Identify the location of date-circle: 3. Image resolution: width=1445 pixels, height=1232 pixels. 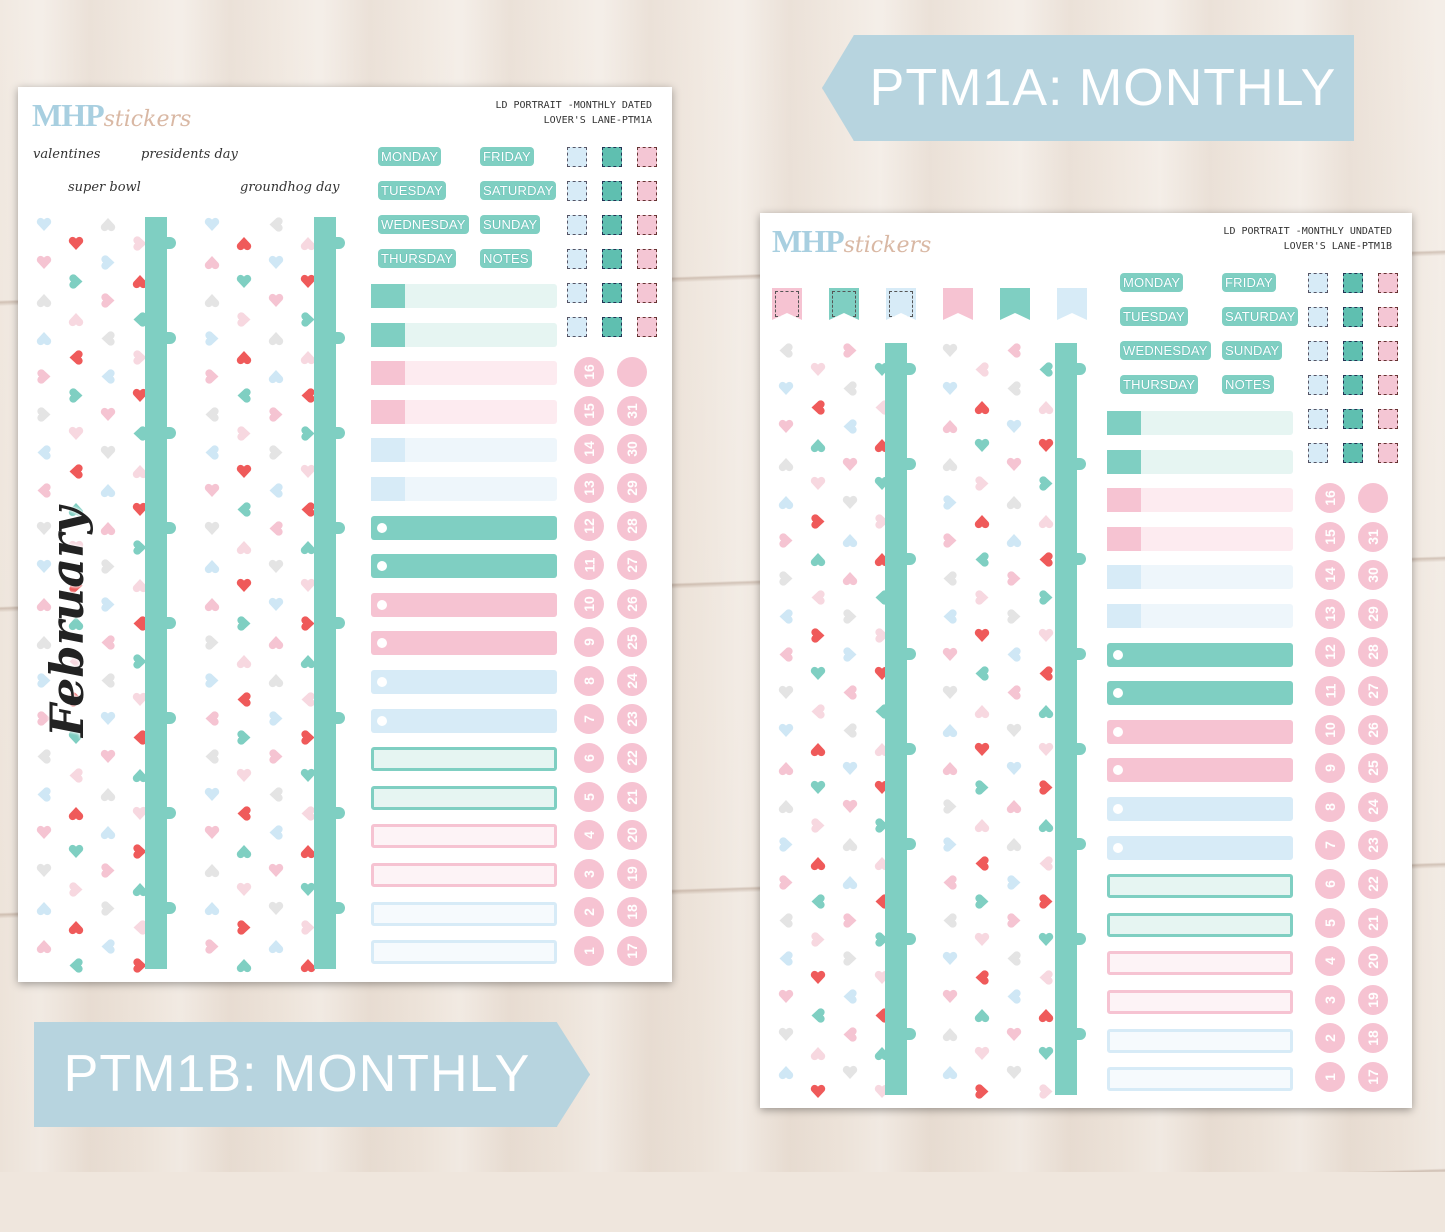
(1330, 1000).